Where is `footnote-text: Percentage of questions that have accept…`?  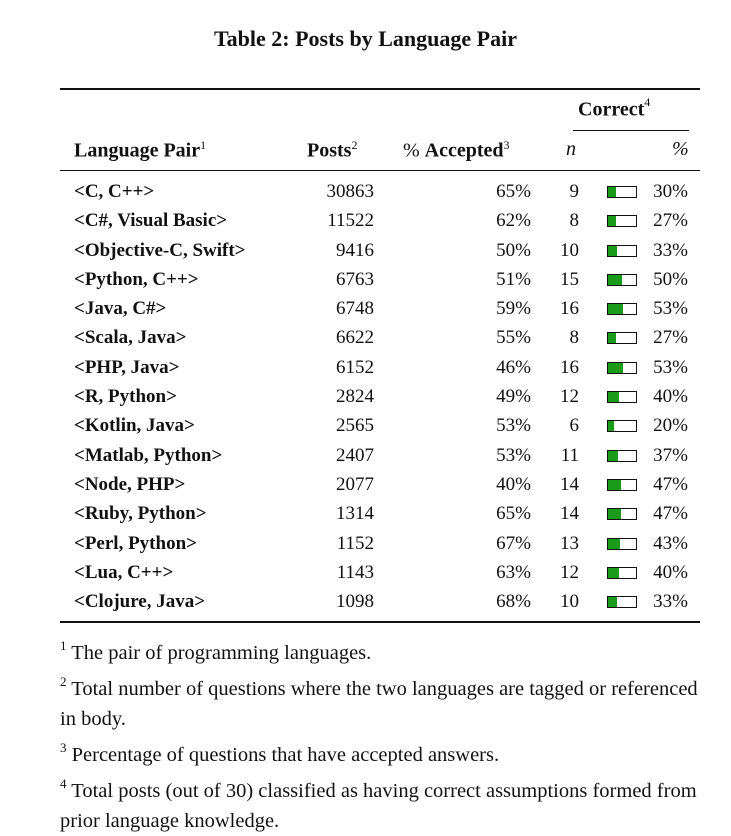
footnote-text: Percentage of questions that have accept… is located at coordinates (285, 754).